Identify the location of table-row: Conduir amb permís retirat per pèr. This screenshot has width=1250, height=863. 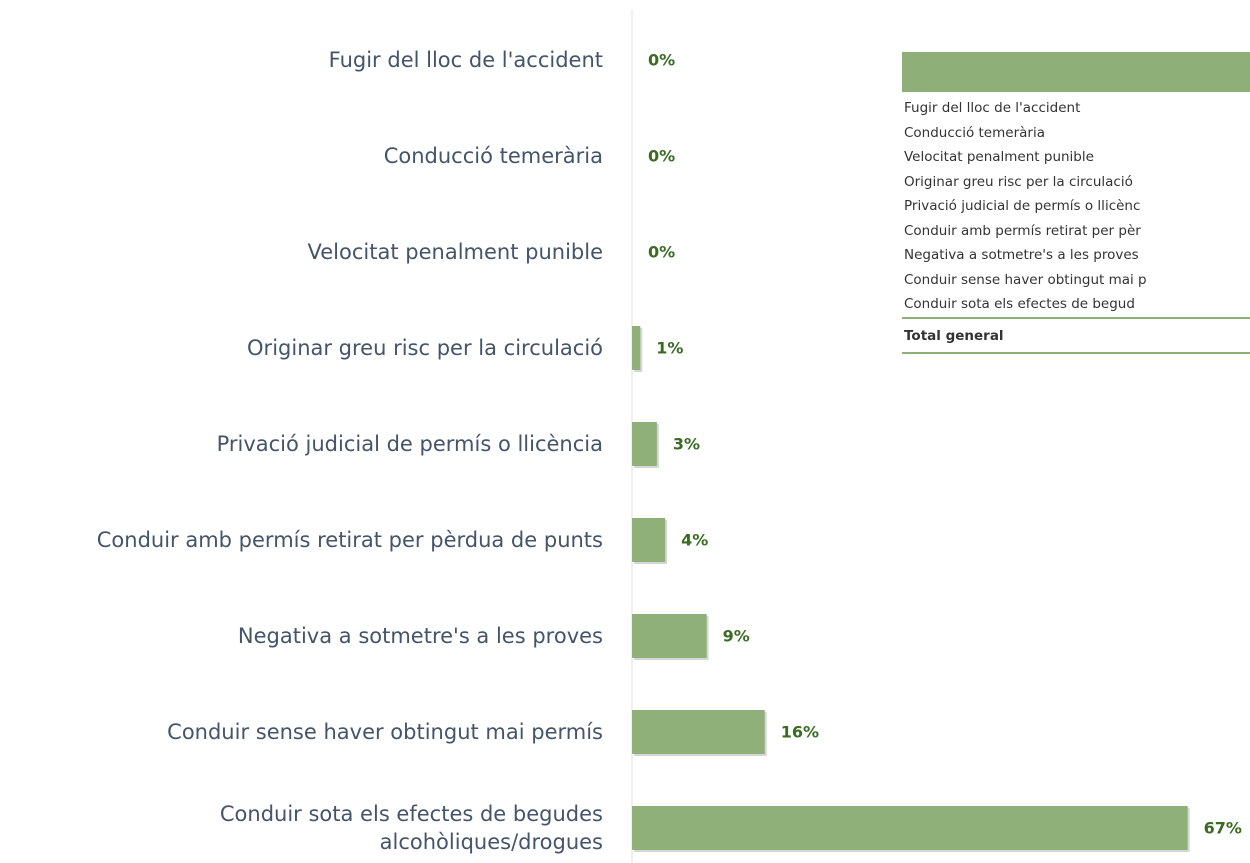
(1022, 230).